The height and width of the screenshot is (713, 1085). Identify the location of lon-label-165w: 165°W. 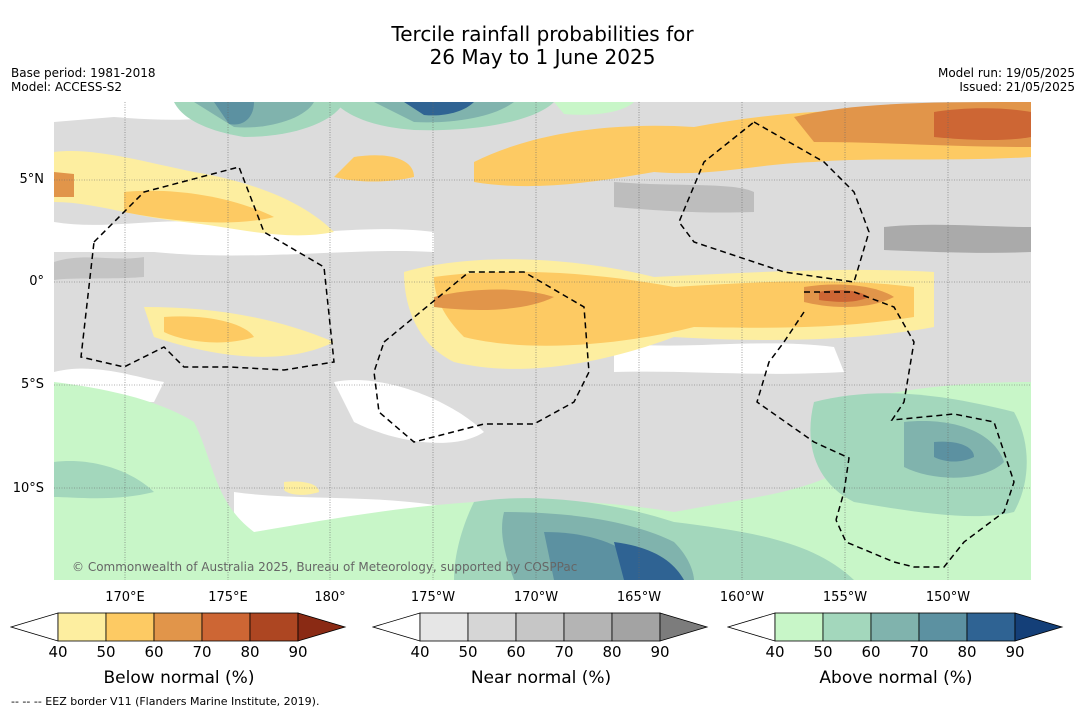
(639, 597).